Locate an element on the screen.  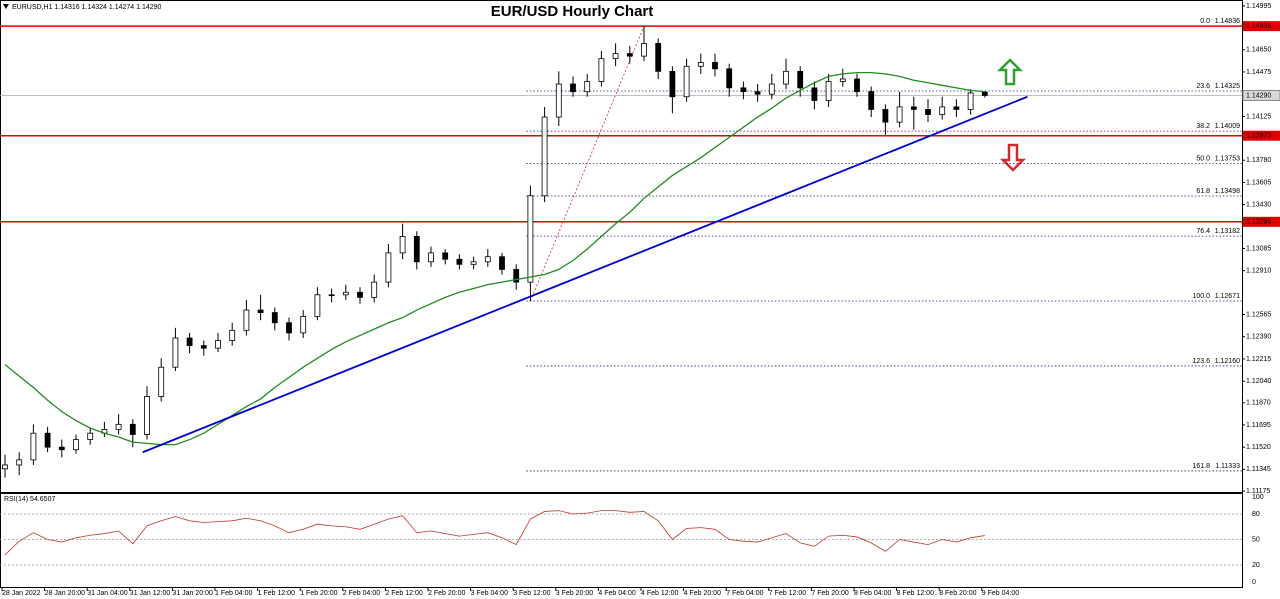
x-tick-label: 7 Feb 04:00 is located at coordinates (744, 593).